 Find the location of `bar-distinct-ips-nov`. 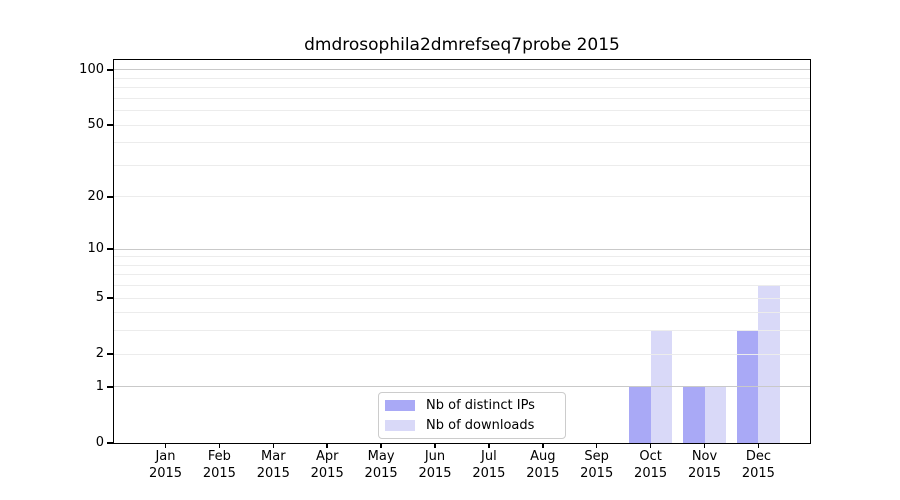

bar-distinct-ips-nov is located at coordinates (694, 414).